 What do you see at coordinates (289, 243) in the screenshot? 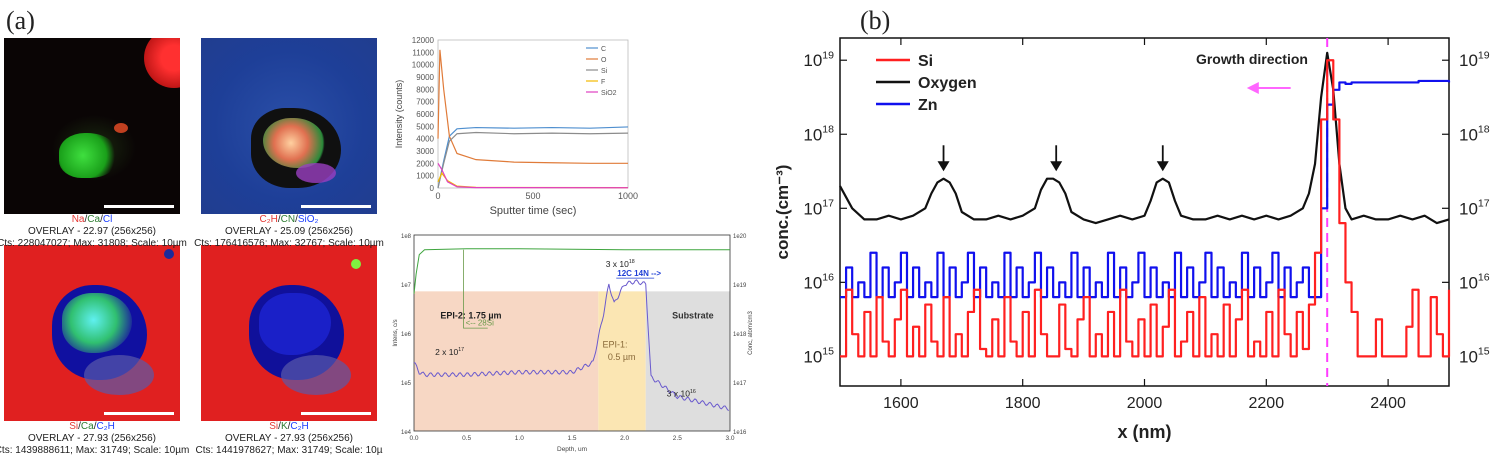
I see `tile-caption-2-line2: Cts: 176416576; Max: 32767; Scale: 10µm` at bounding box center [289, 243].